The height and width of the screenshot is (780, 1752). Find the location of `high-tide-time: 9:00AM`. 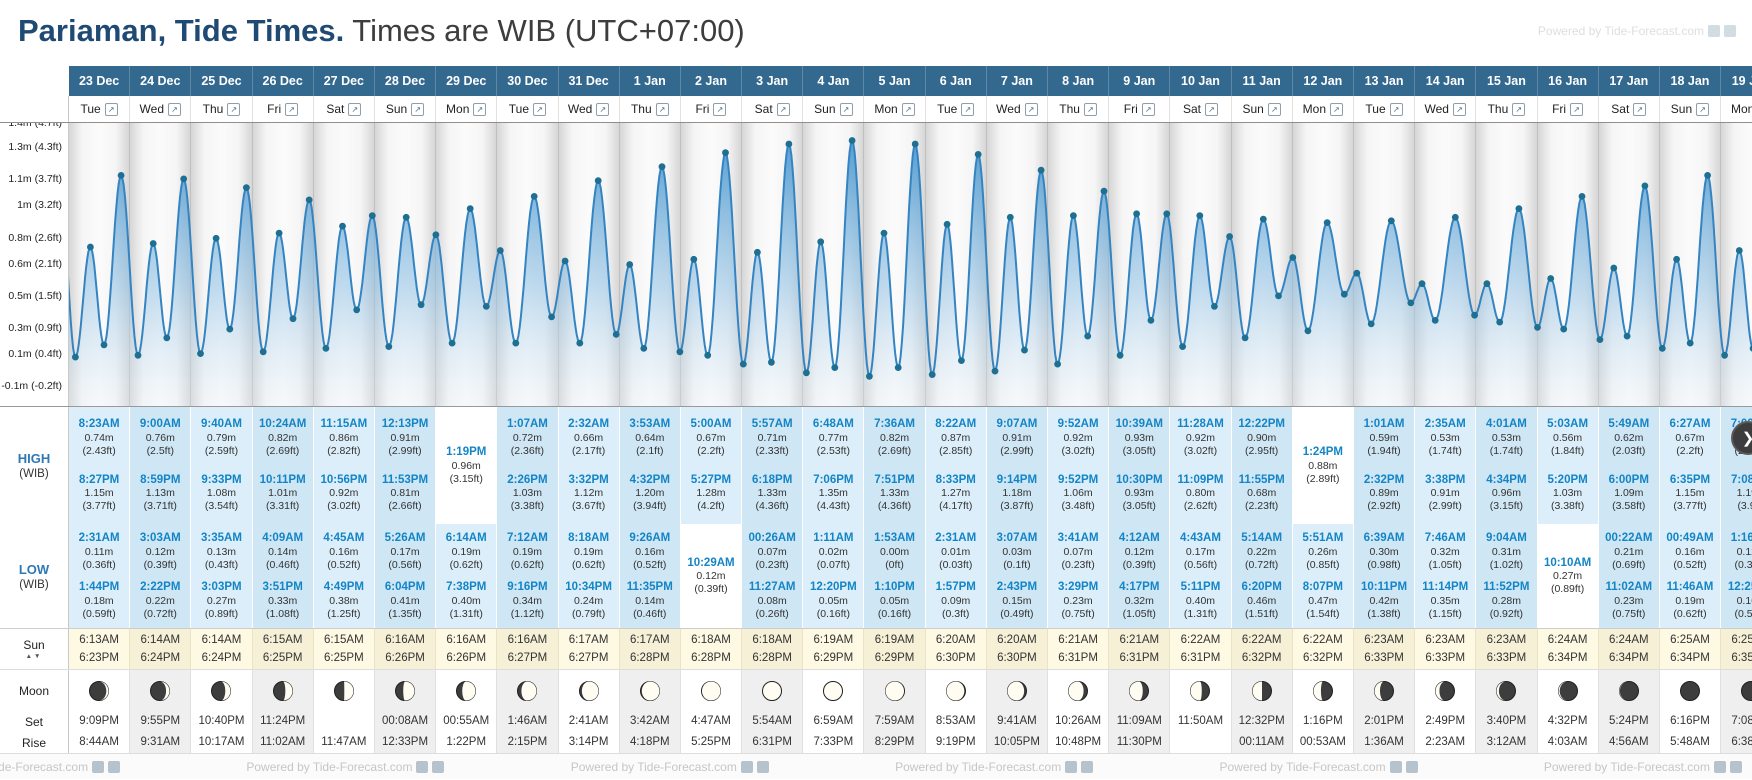

high-tide-time: 9:00AM is located at coordinates (160, 424).